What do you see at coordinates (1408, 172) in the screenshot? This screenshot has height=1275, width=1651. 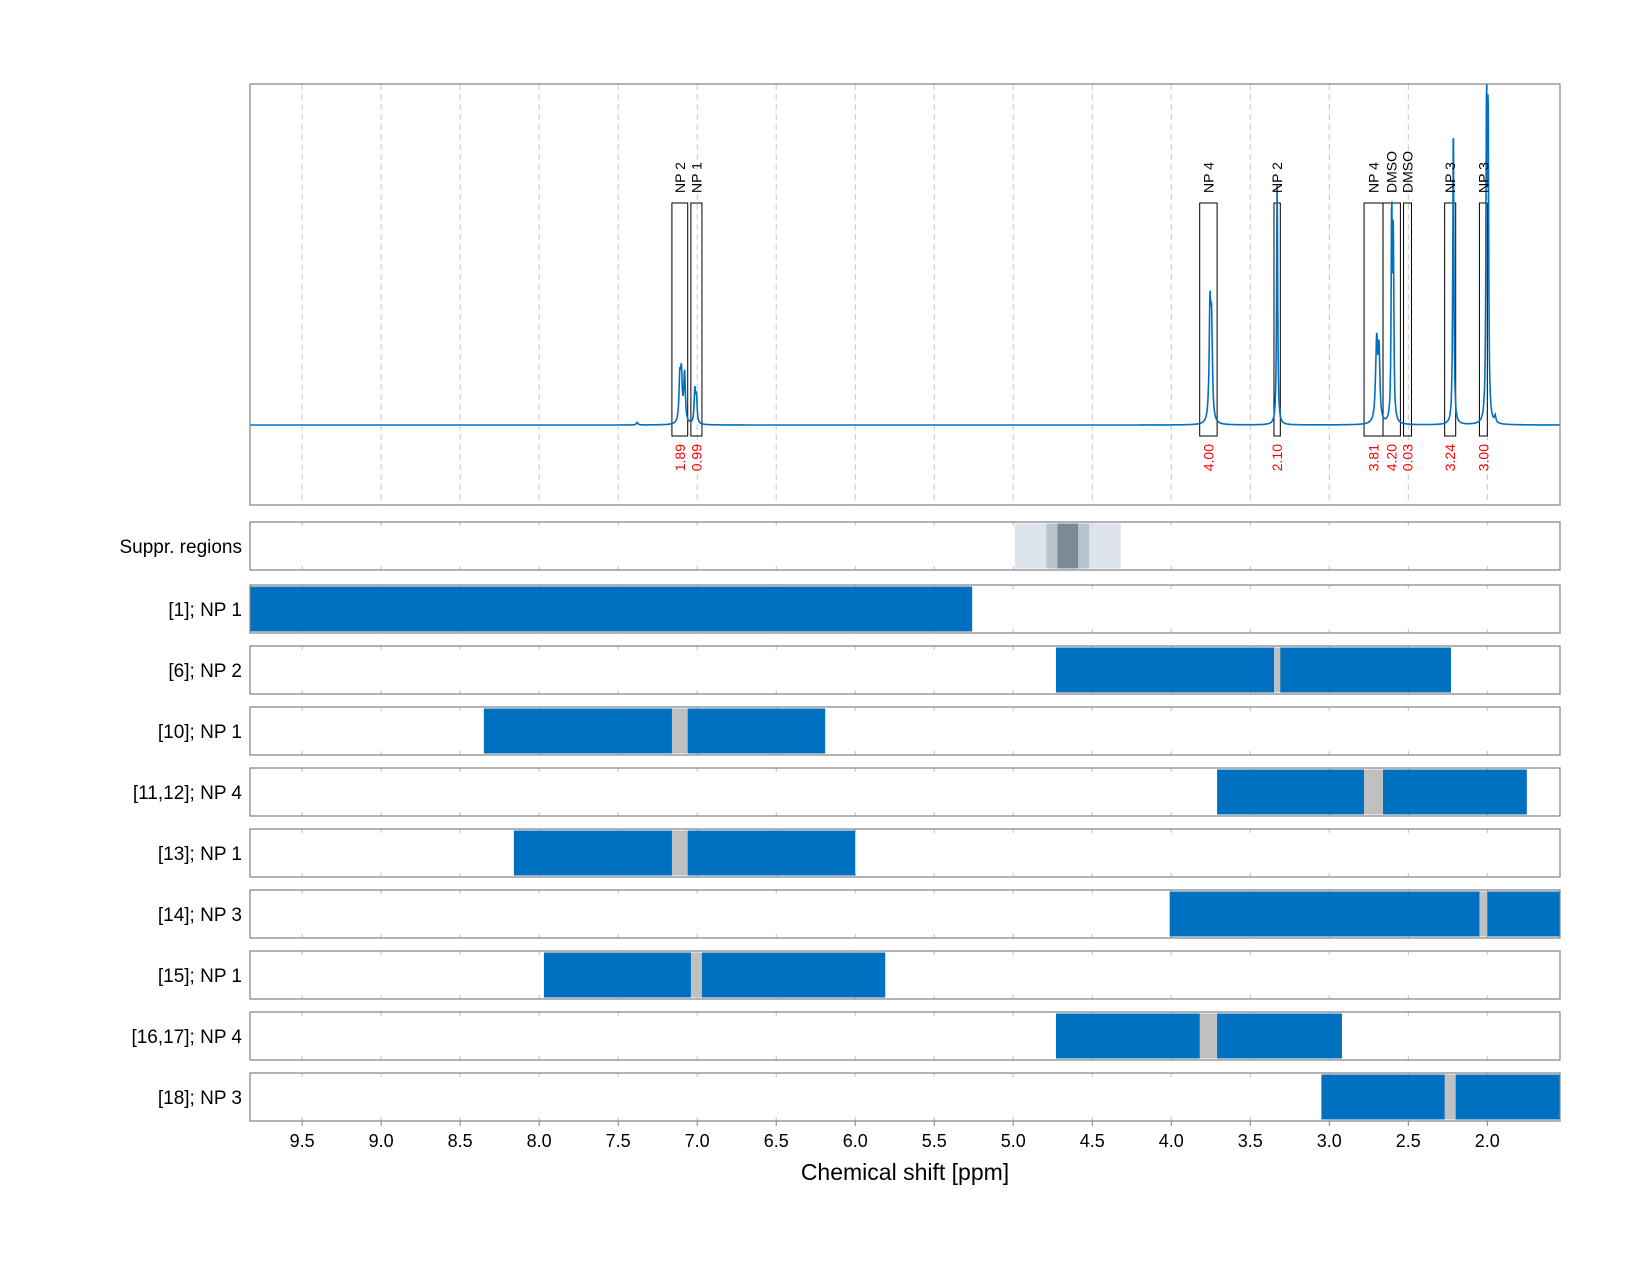 I see `peak-label-6: DMSO` at bounding box center [1408, 172].